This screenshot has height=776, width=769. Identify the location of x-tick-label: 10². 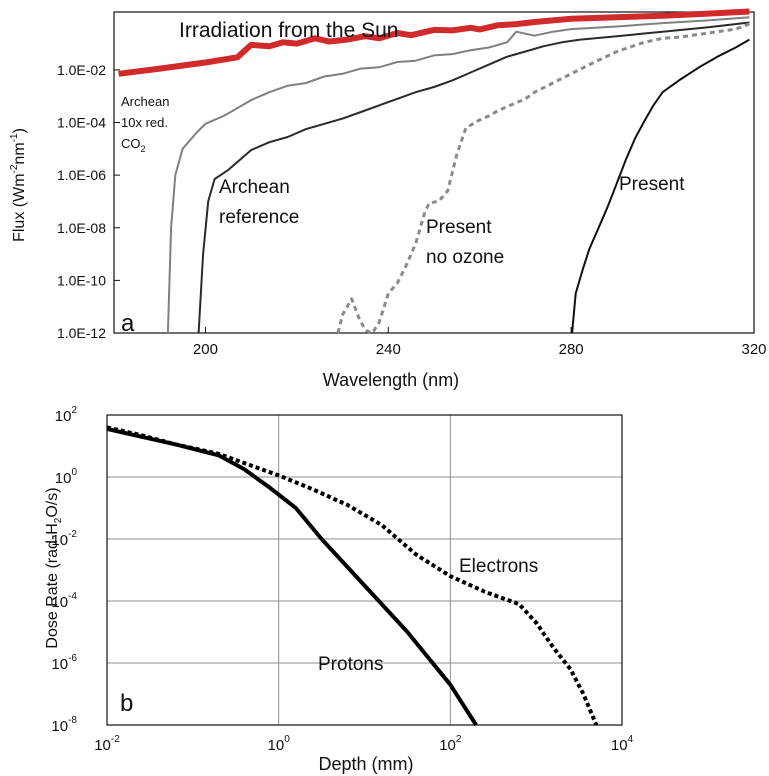
(450, 744).